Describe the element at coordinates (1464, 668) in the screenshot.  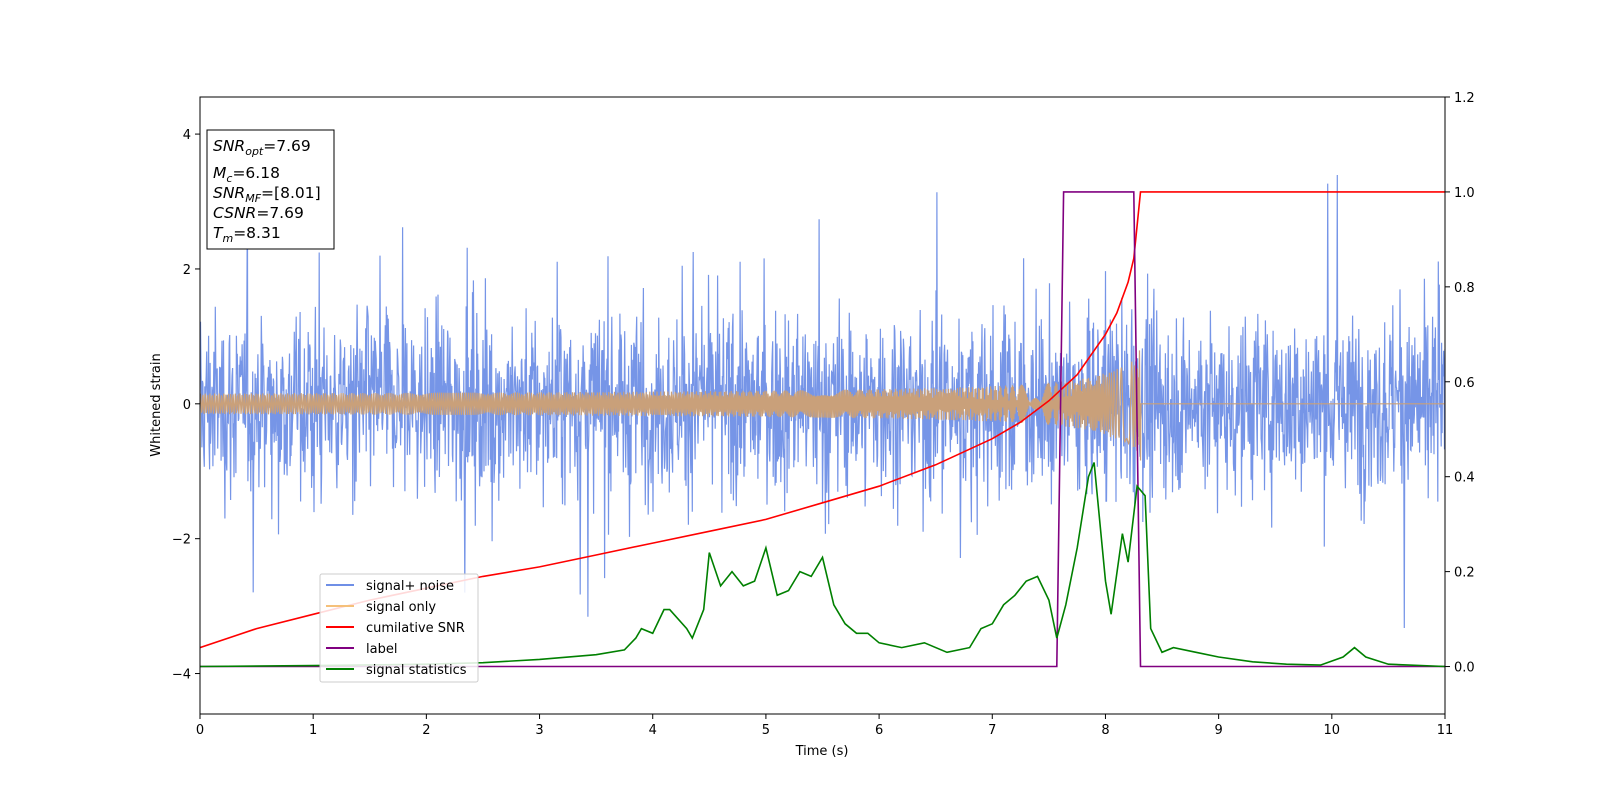
I see `y-right-tick-label: 0.0` at that location.